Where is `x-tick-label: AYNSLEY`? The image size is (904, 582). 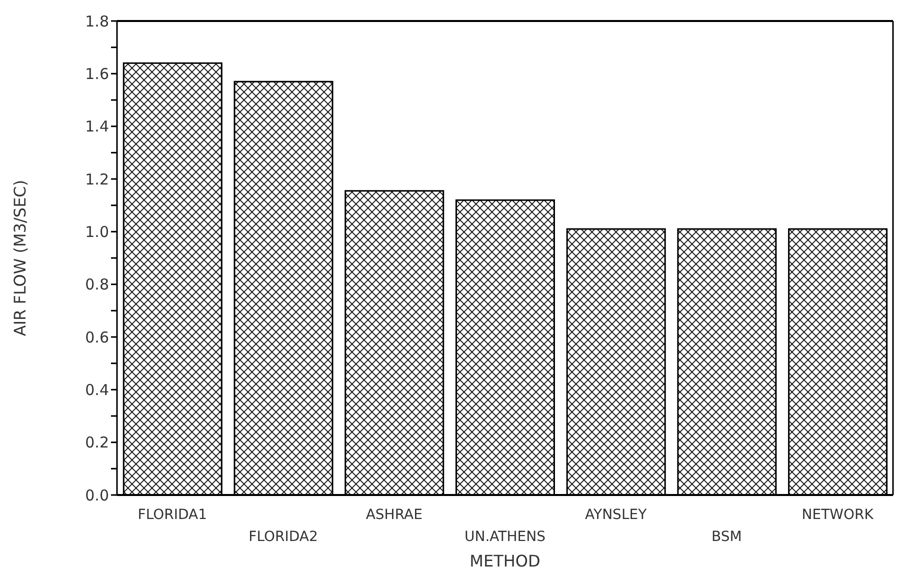 x-tick-label: AYNSLEY is located at coordinates (616, 515).